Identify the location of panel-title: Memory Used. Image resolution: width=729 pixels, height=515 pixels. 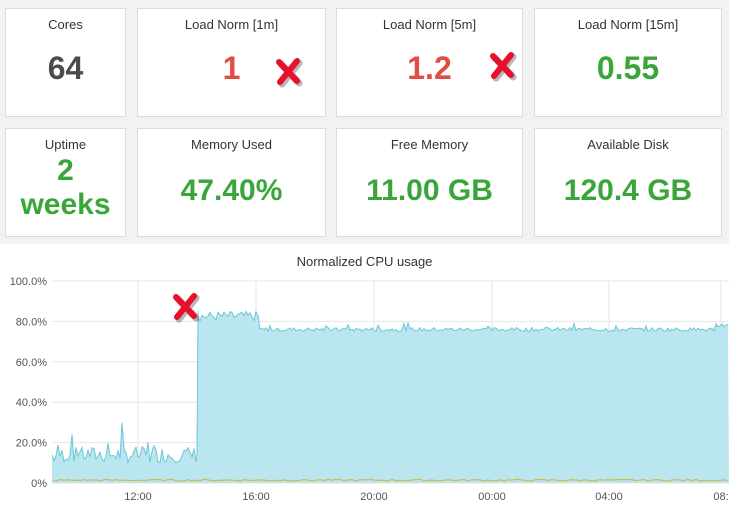
(231, 144).